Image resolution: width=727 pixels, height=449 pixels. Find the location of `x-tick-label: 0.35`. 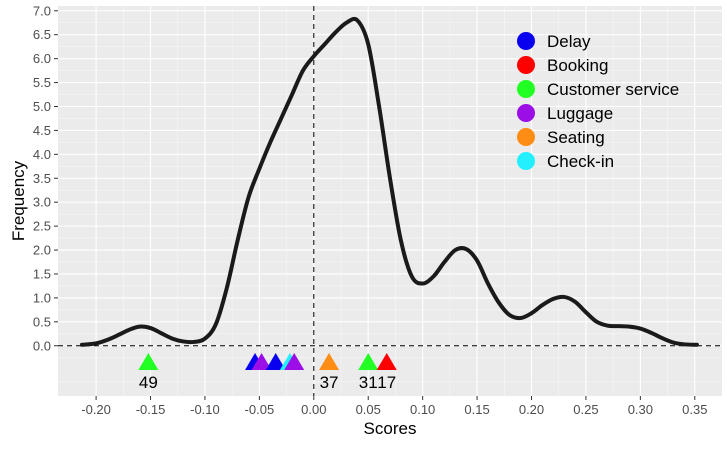

x-tick-label: 0.35 is located at coordinates (694, 409).